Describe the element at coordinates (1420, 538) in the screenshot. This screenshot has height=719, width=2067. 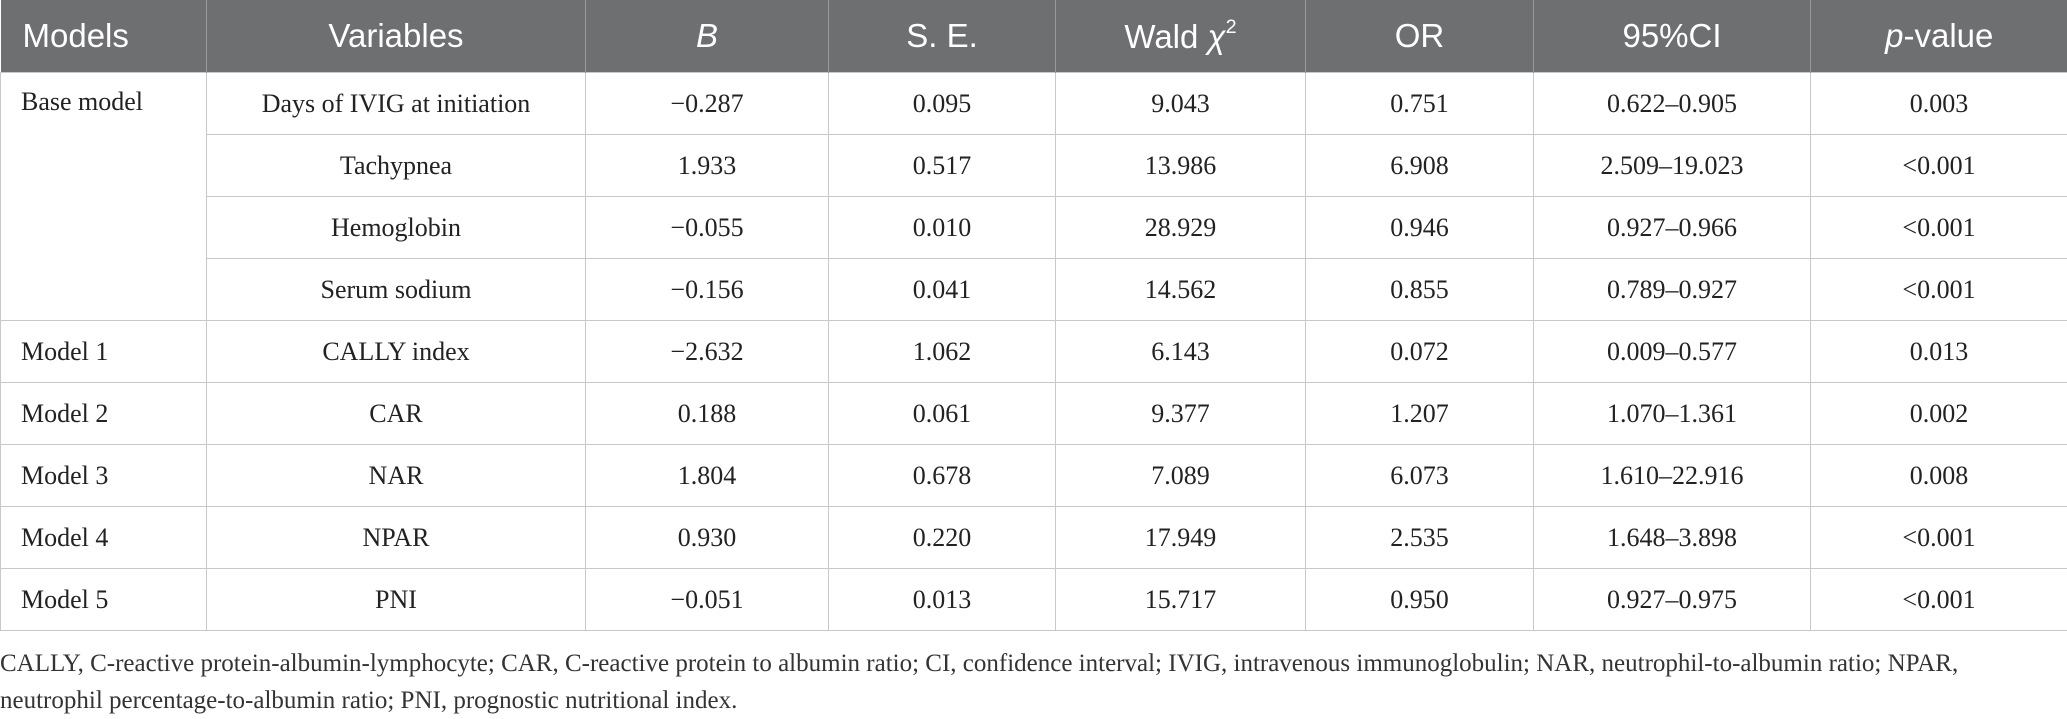
I see `cell: 2.535` at that location.